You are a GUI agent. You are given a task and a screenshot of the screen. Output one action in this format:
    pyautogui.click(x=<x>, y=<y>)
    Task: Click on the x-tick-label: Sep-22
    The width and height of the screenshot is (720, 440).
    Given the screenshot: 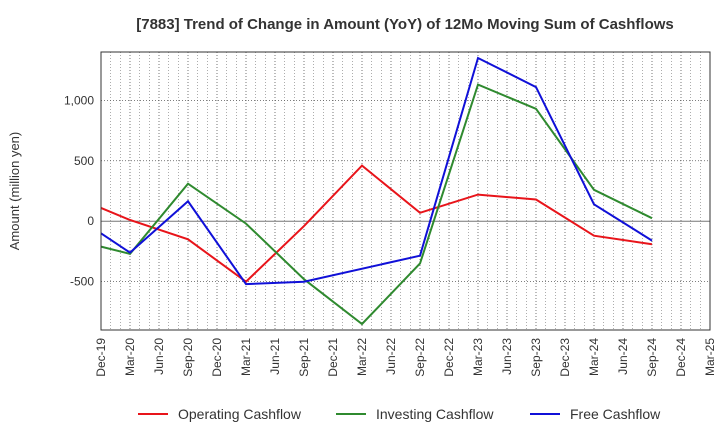 What is the action you would take?
    pyautogui.click(x=420, y=357)
    